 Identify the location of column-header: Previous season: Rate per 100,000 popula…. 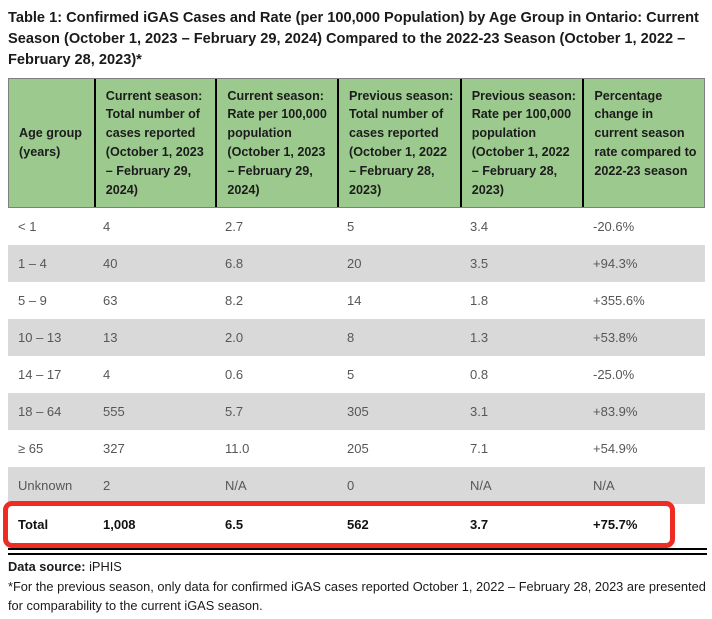
(521, 142).